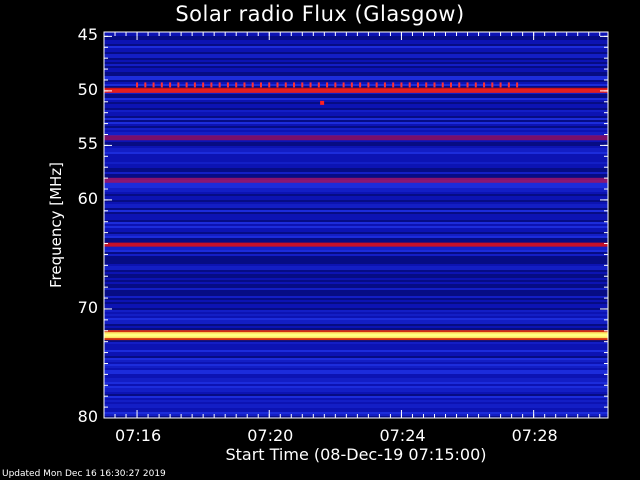 This screenshot has width=640, height=480. I want to click on frequency-band, so click(356, 244).